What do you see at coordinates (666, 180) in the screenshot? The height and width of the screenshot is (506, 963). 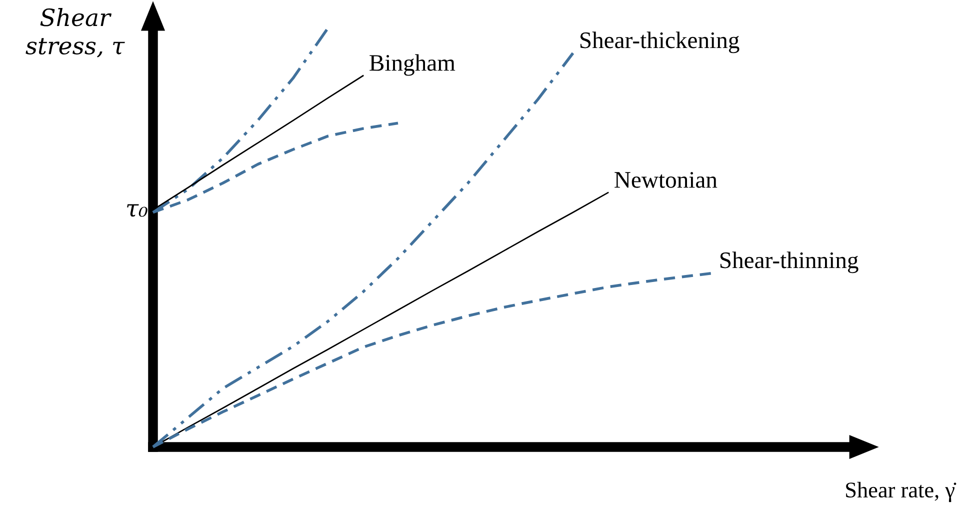 I see `series-label: Newtonian` at bounding box center [666, 180].